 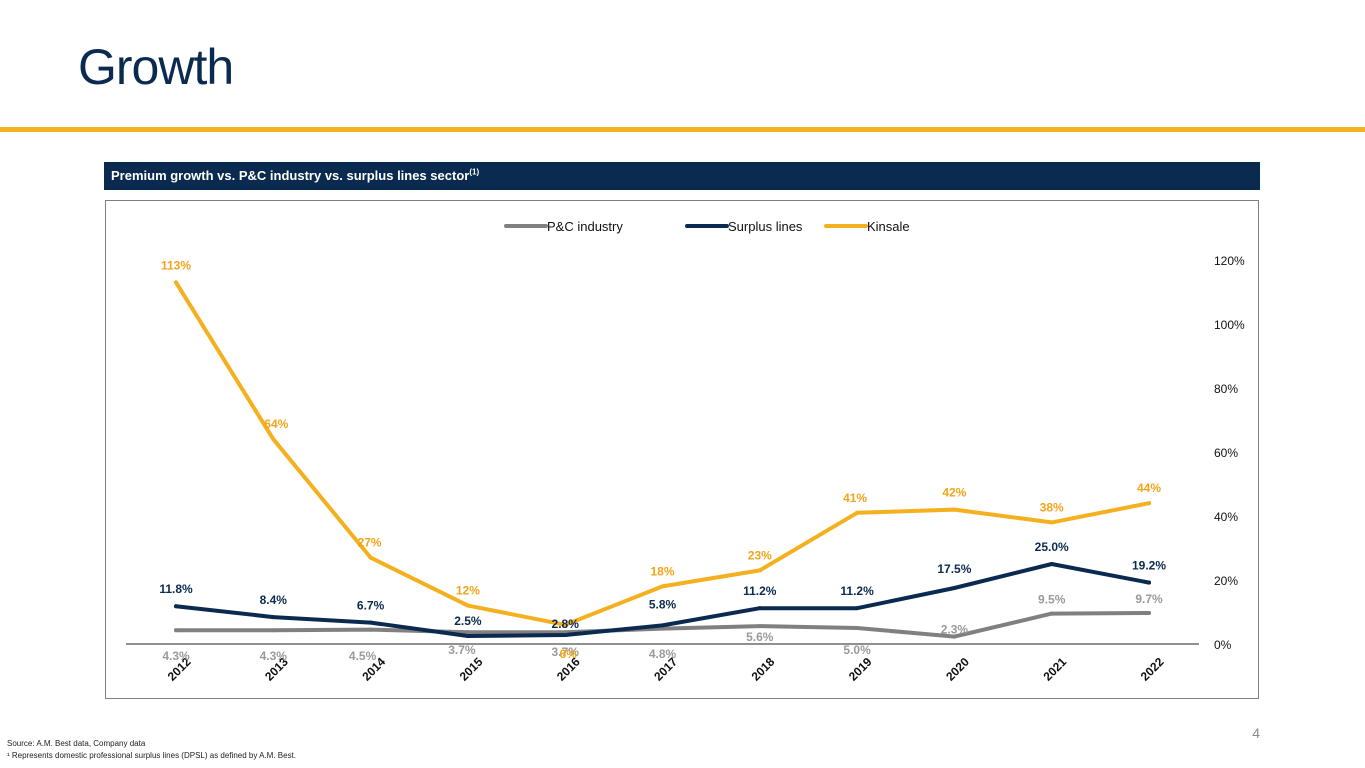 I want to click on y-tick-label: 100%, so click(x=1229, y=325).